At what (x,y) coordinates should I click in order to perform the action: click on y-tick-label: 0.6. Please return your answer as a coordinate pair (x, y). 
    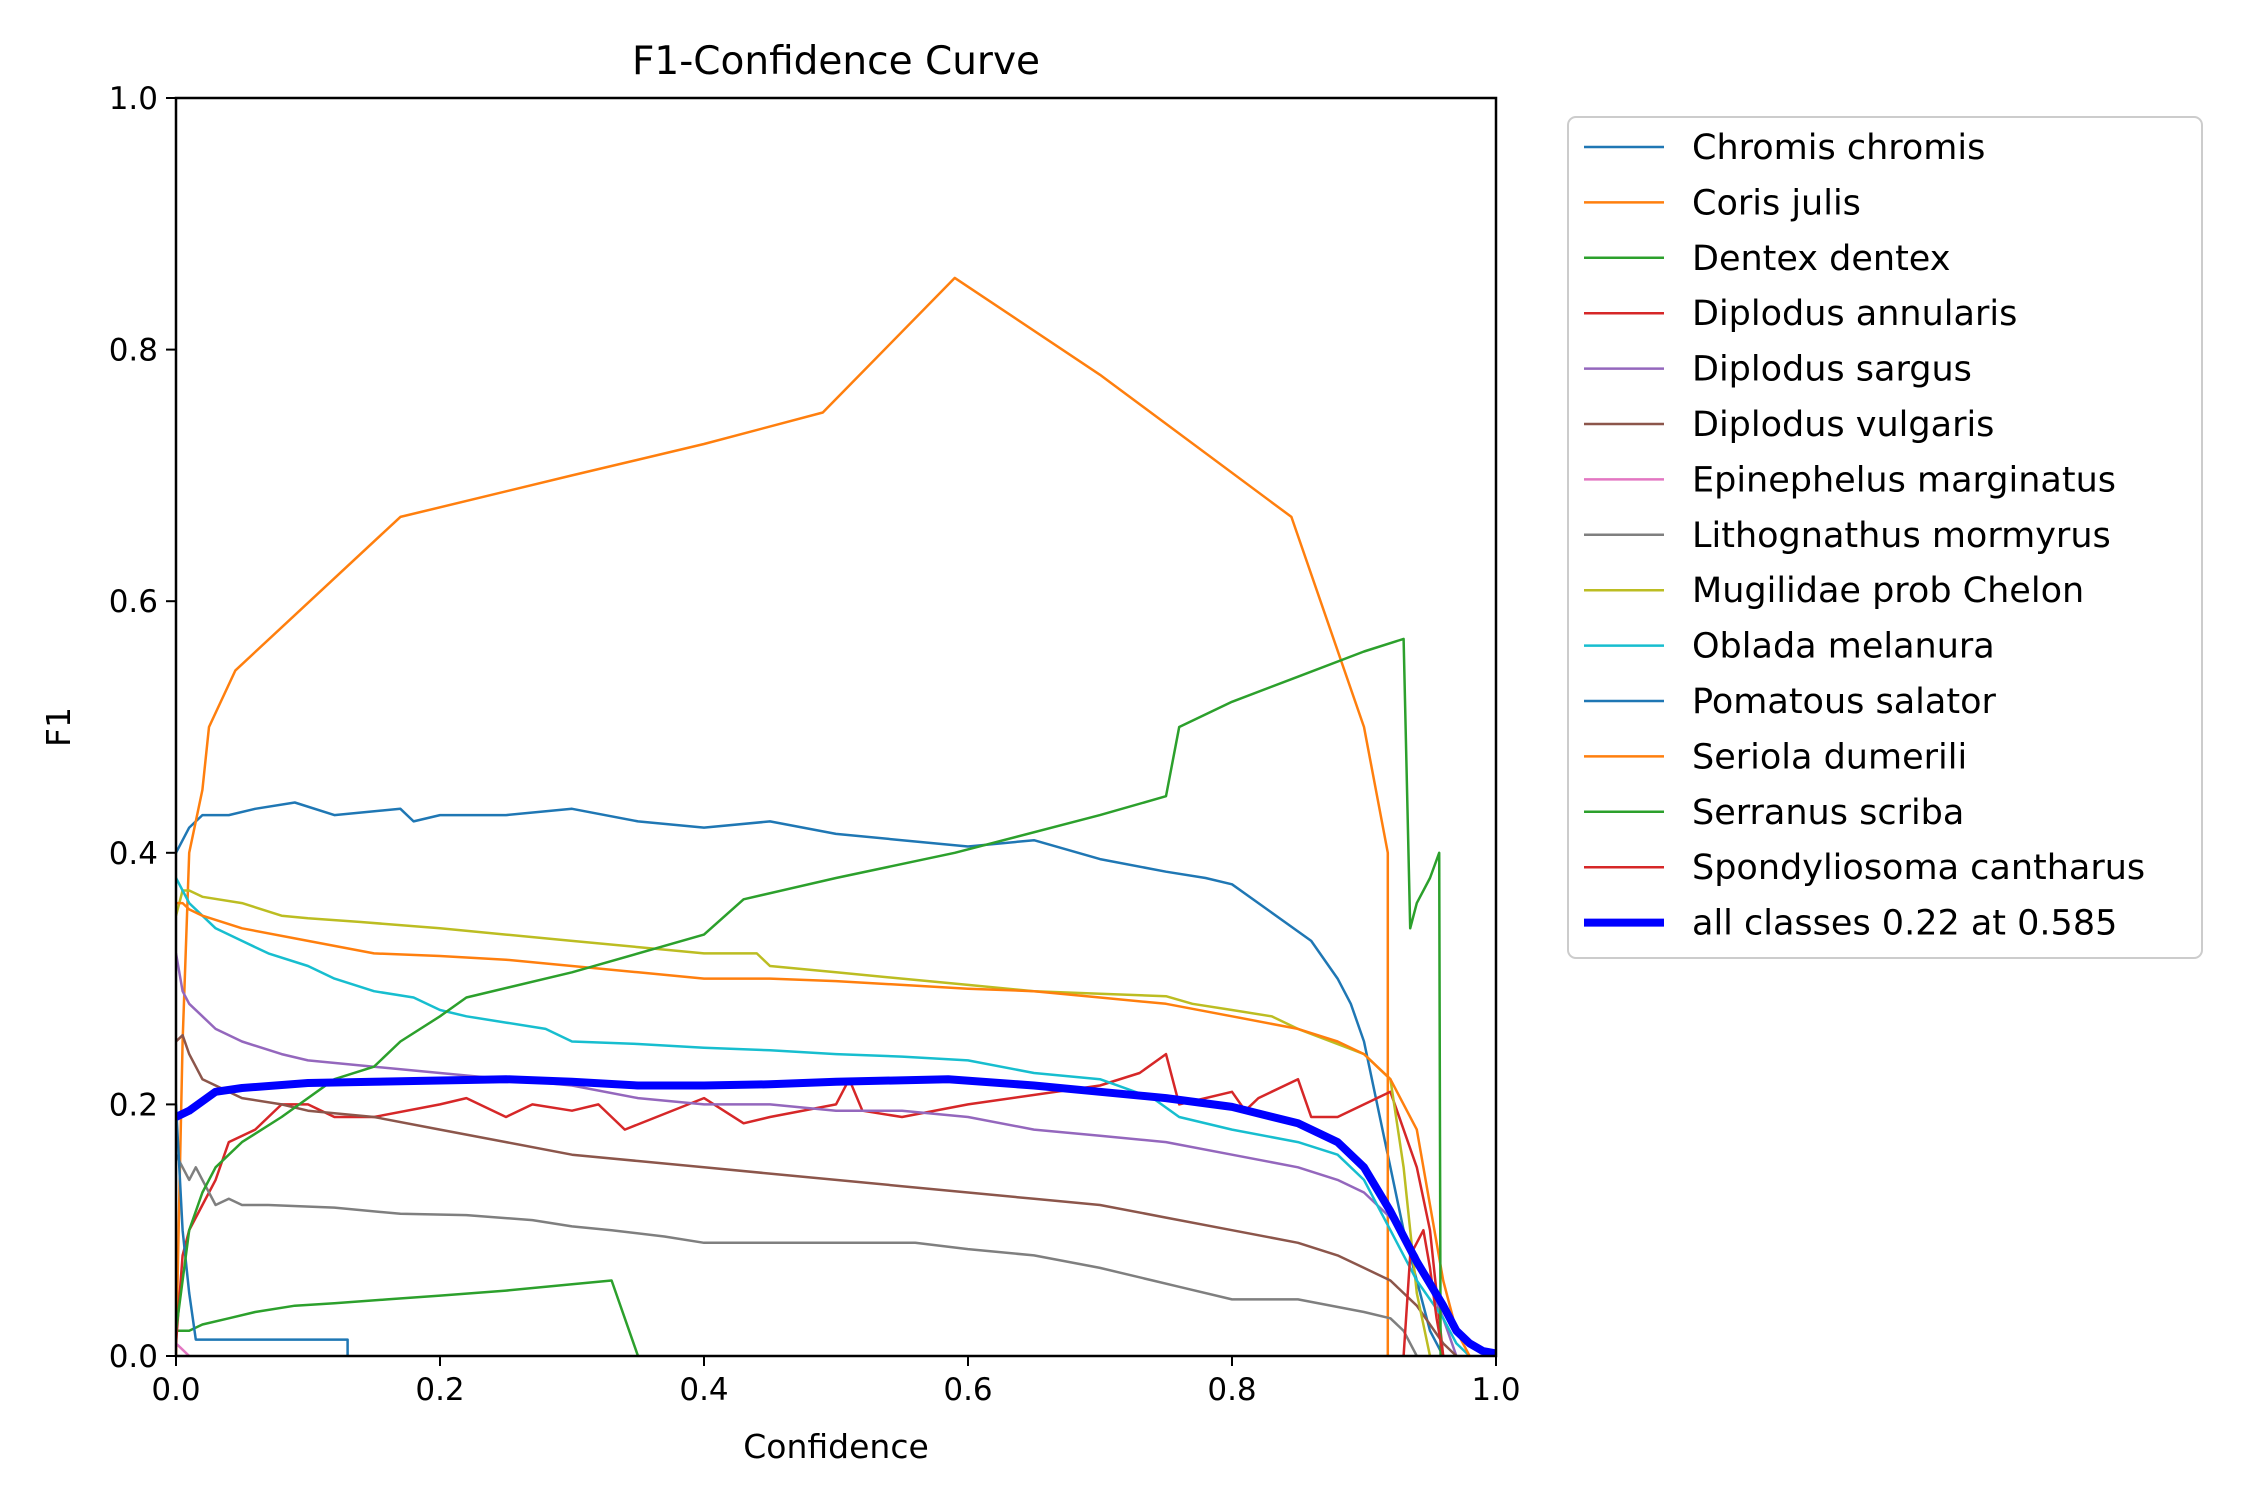
    Looking at the image, I should click on (133, 602).